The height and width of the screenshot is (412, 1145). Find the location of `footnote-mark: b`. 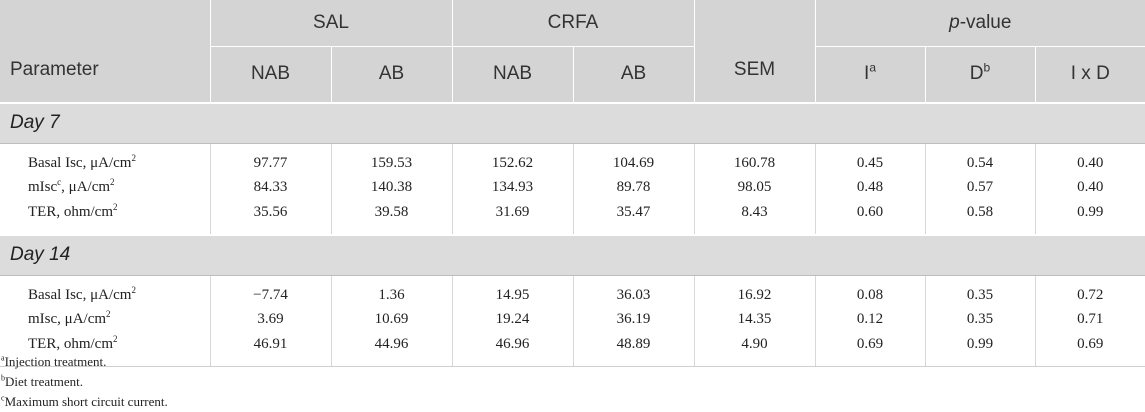

footnote-mark: b is located at coordinates (3, 378).